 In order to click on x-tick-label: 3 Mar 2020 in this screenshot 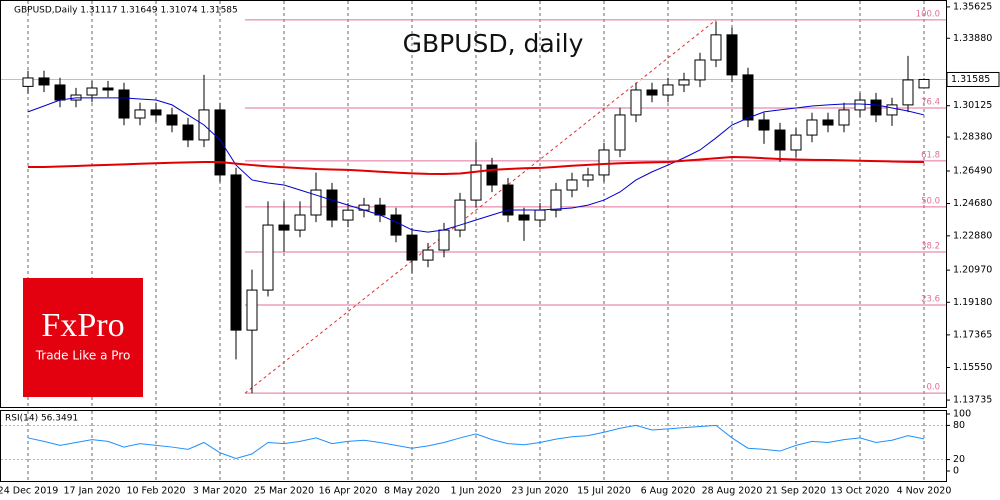, I will do `click(220, 491)`.